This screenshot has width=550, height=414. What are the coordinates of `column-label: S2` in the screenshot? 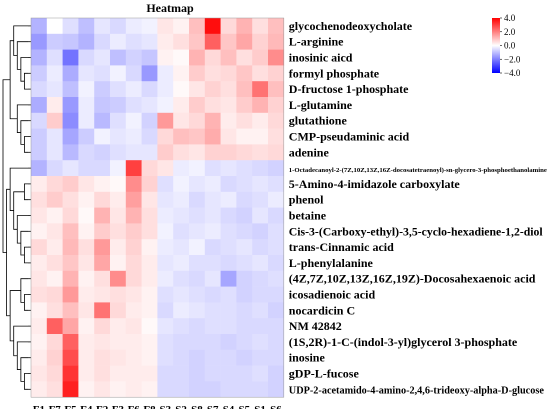 It's located at (181, 406).